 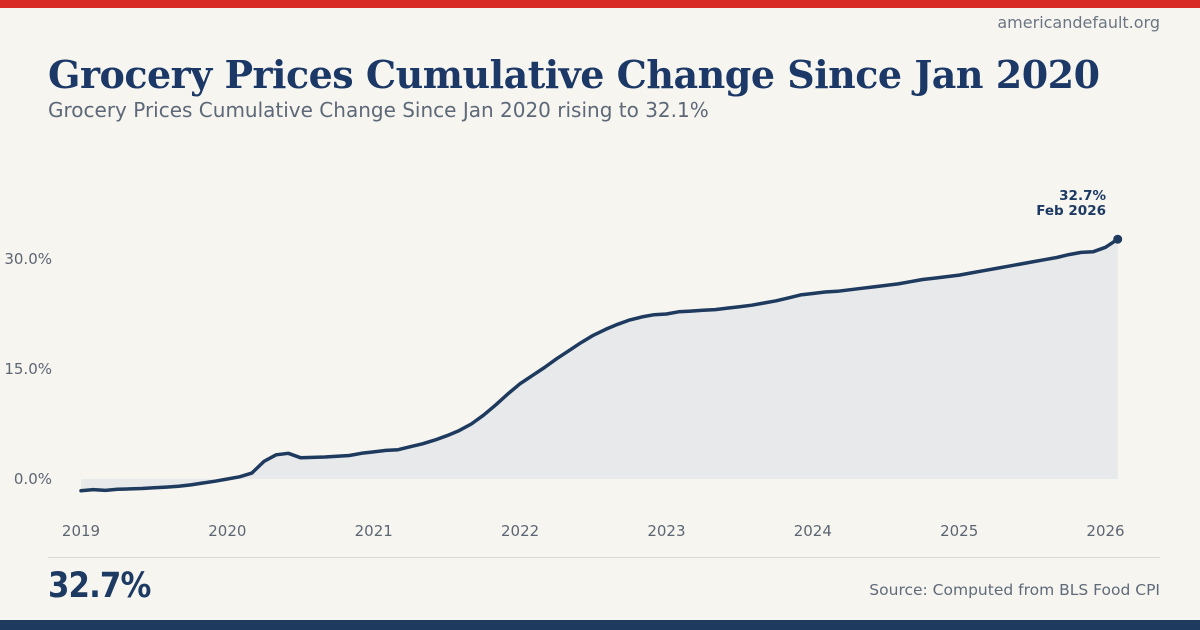 I want to click on latest-point-annotation: 32.7% Feb 2026, so click(x=1071, y=204).